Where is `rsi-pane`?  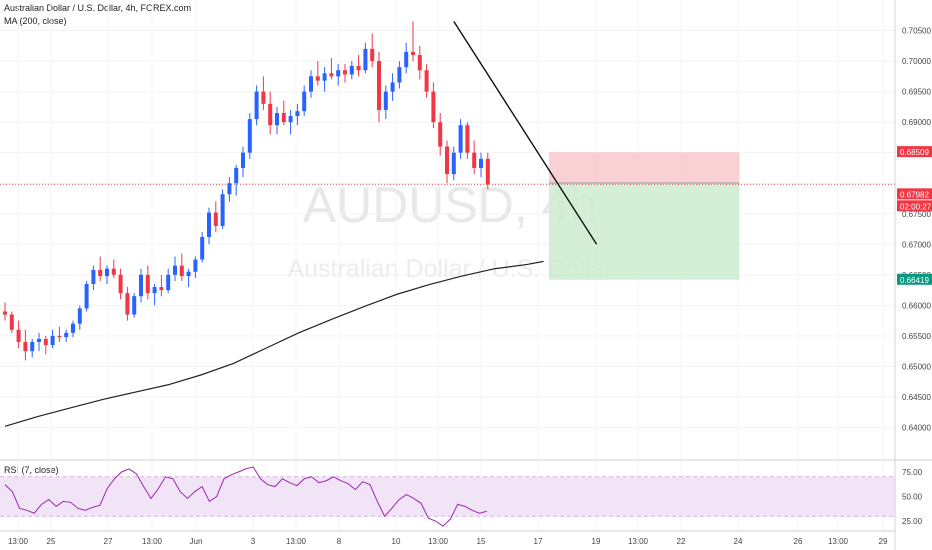 rsi-pane is located at coordinates (447, 496).